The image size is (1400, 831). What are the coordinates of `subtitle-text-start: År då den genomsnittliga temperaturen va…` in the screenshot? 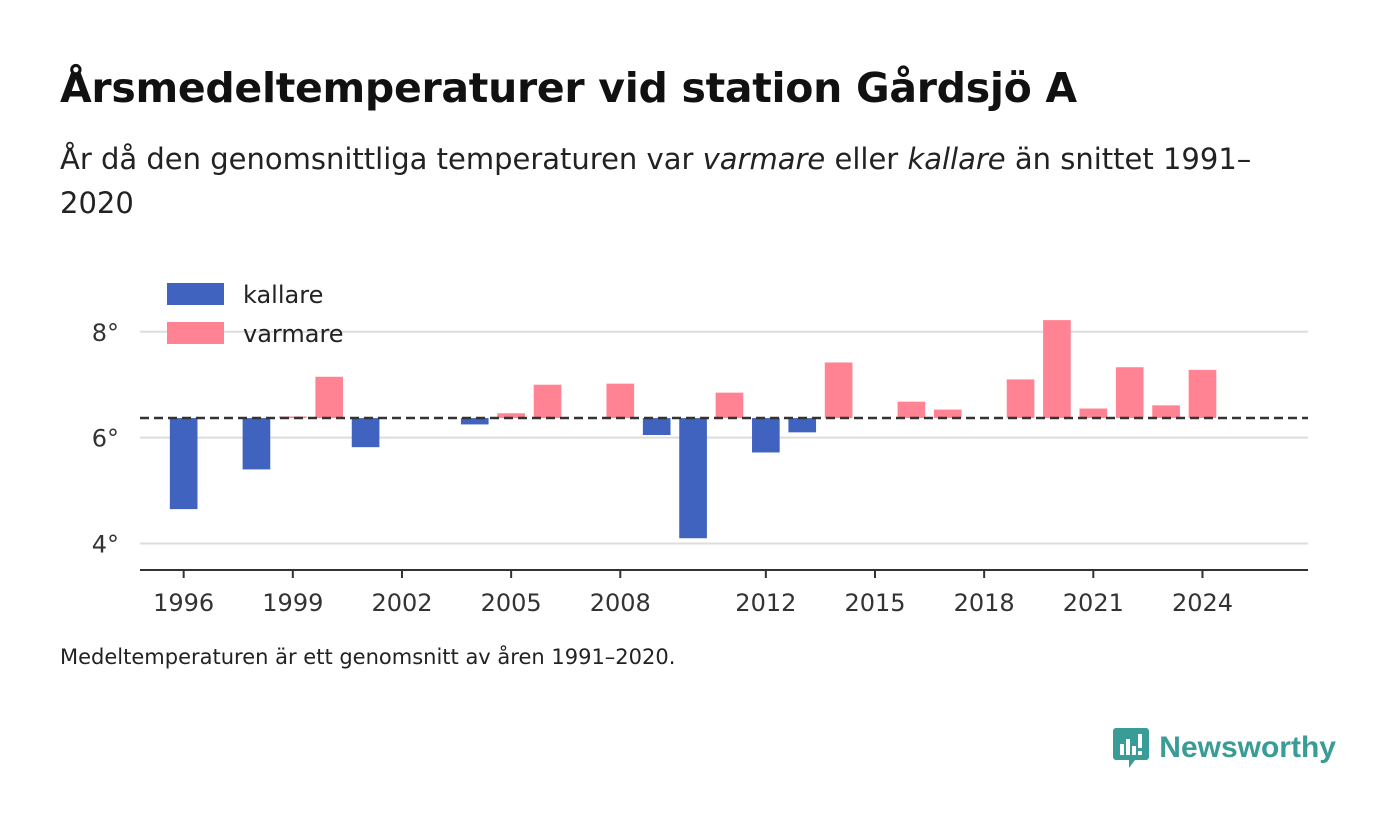 It's located at (381, 159).